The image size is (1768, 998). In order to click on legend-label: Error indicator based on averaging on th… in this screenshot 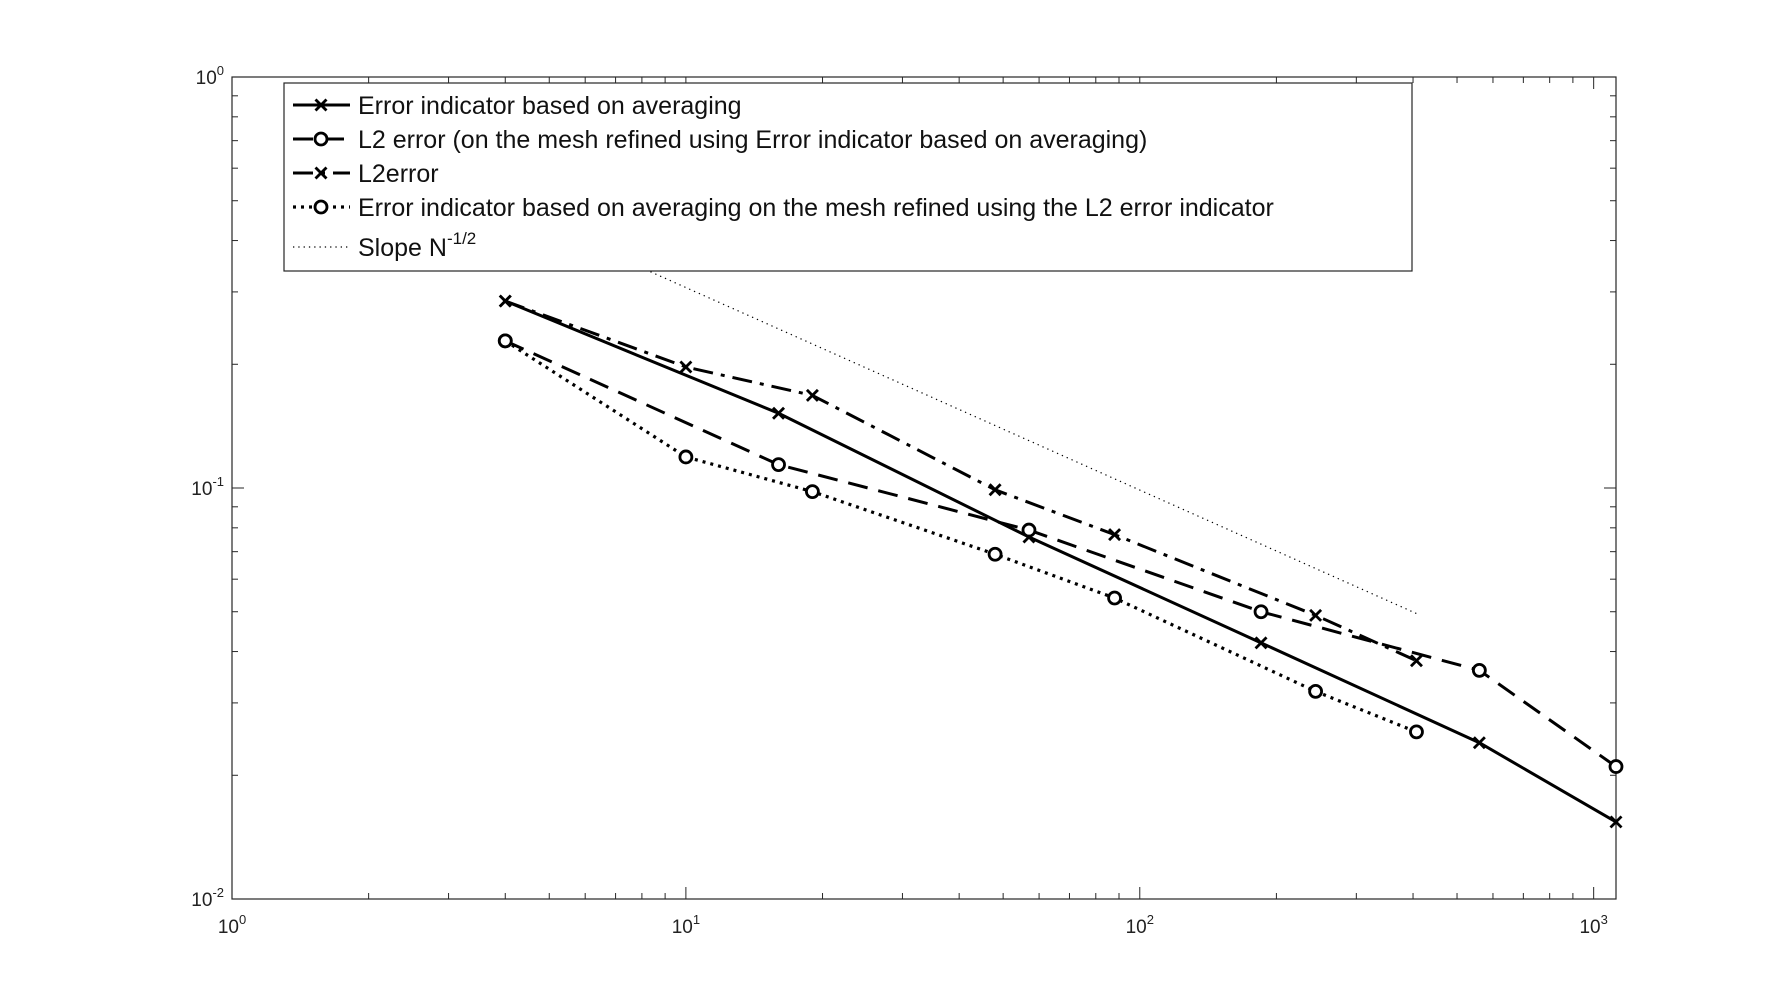, I will do `click(816, 208)`.